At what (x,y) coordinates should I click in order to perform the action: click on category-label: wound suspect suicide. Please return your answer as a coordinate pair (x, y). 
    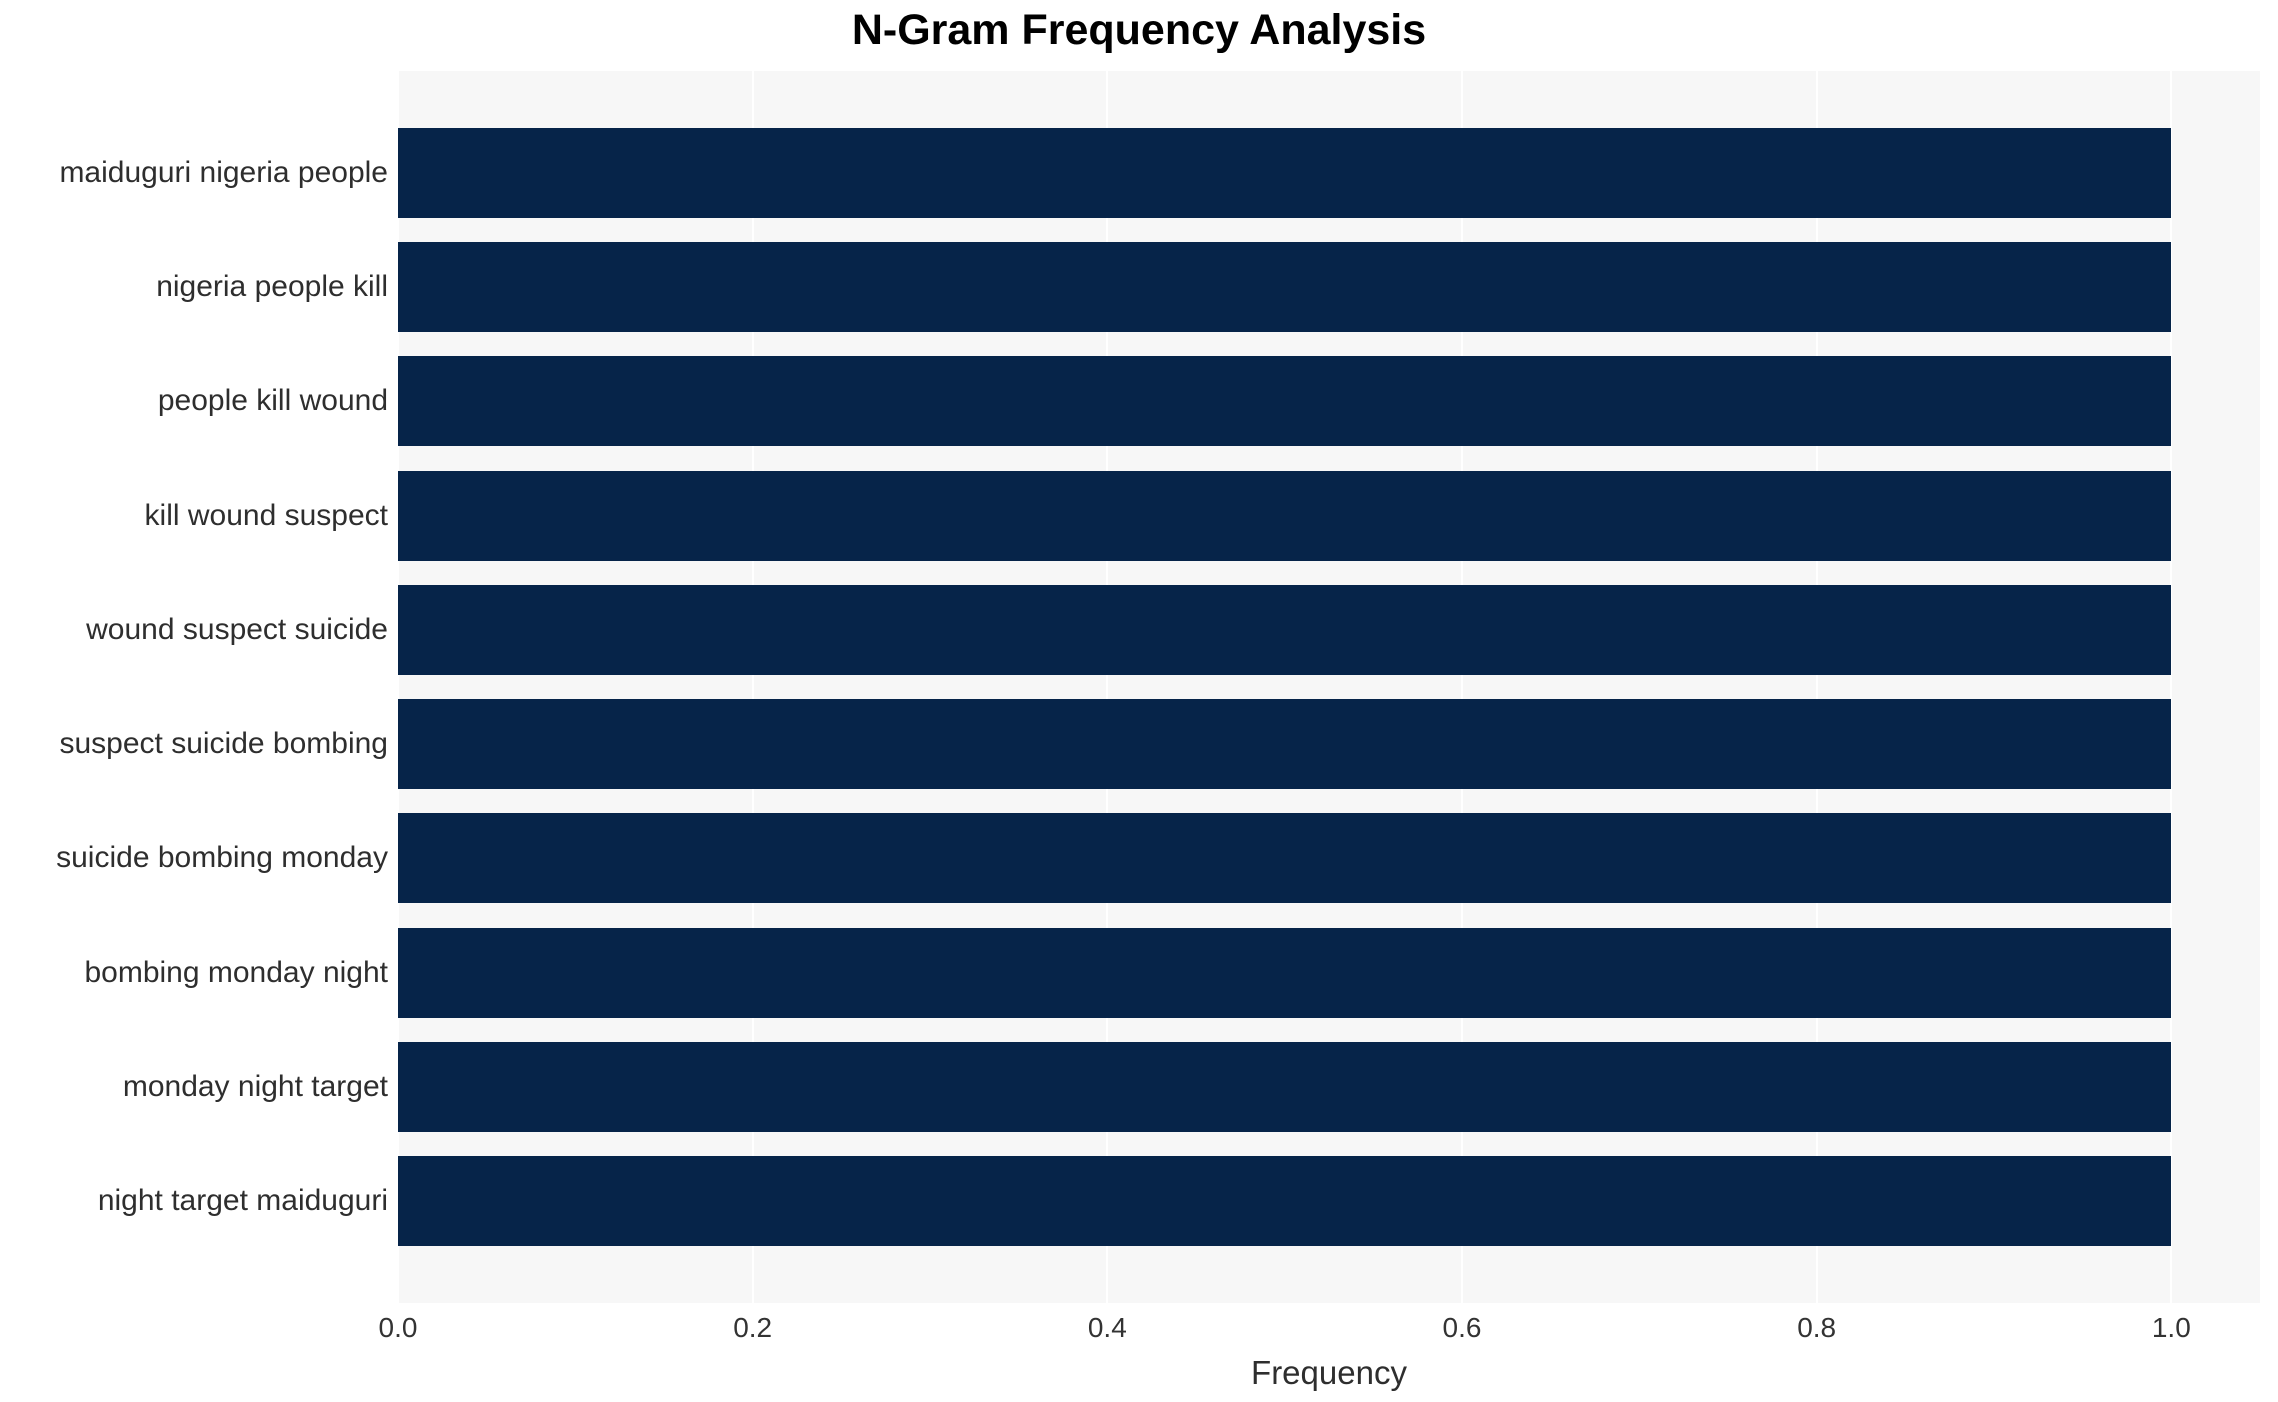
    Looking at the image, I should click on (237, 629).